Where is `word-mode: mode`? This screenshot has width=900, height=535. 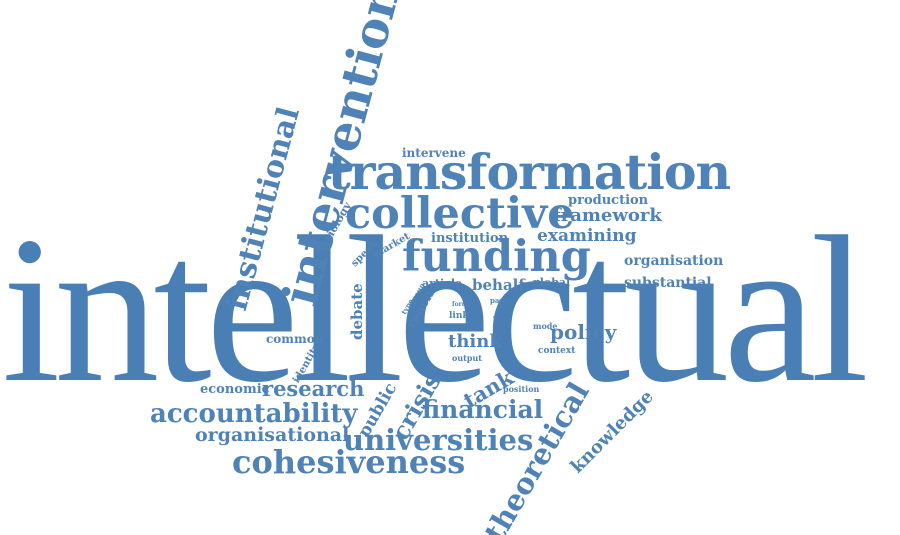
word-mode: mode is located at coordinates (545, 326).